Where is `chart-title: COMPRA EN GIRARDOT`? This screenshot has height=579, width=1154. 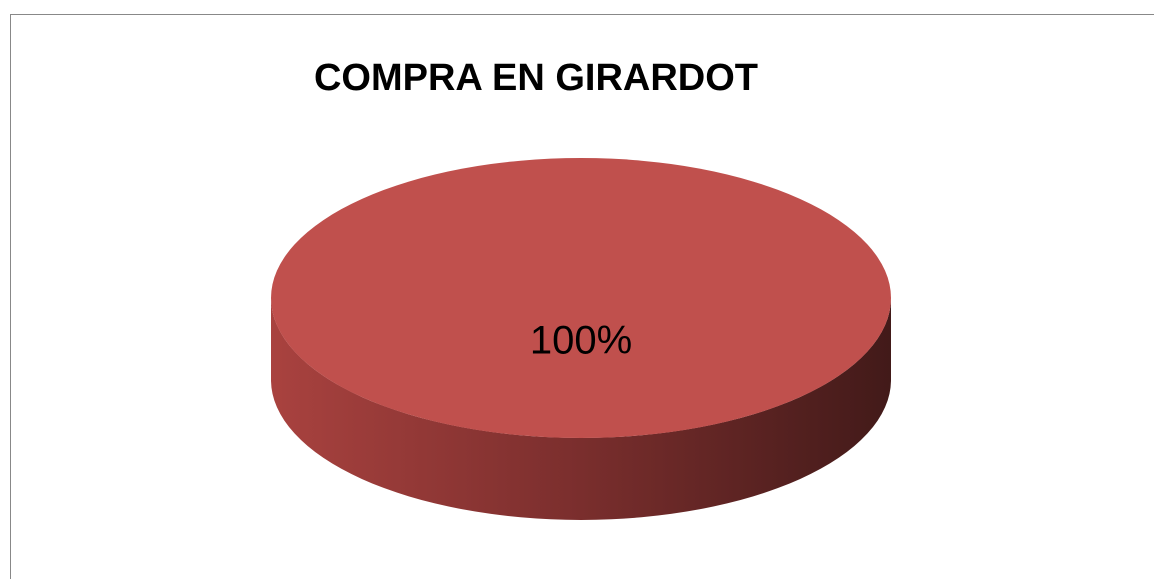
chart-title: COMPRA EN GIRARDOT is located at coordinates (536, 78).